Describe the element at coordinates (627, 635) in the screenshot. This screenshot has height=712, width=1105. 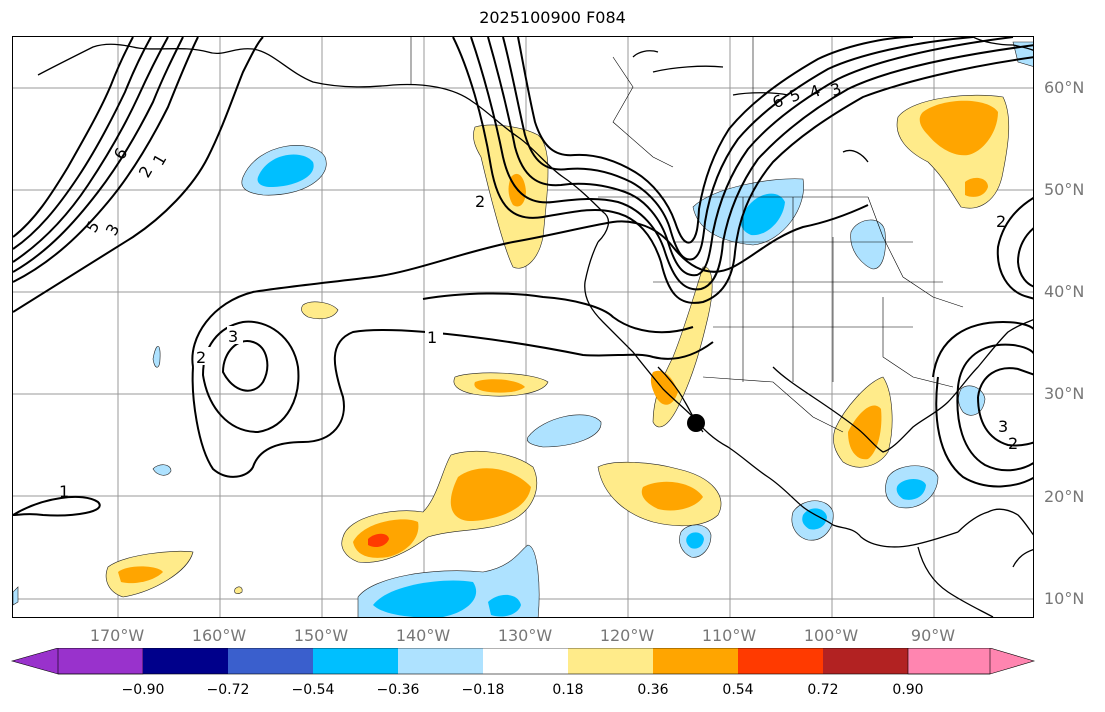
I see `lon-label-120w: 120°W` at that location.